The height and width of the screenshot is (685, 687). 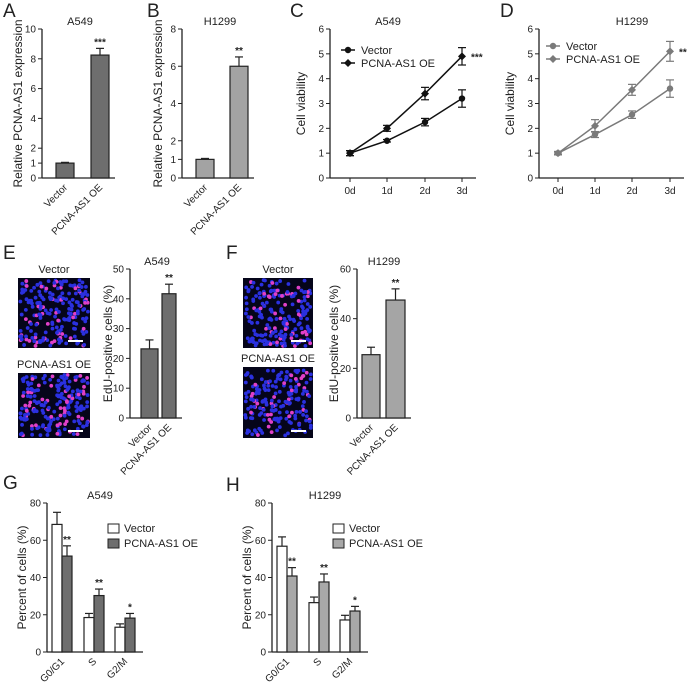 I want to click on y-tick-label: 8, so click(x=173, y=30).